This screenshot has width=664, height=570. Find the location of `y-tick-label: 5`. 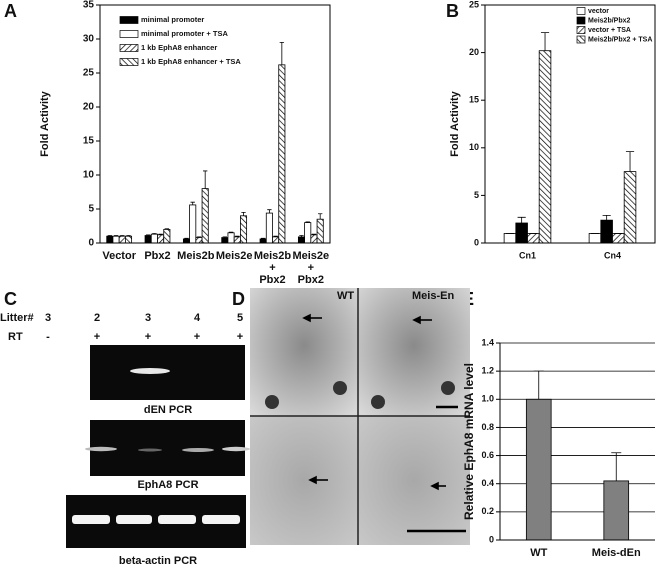

y-tick-label: 5 is located at coordinates (91, 209).